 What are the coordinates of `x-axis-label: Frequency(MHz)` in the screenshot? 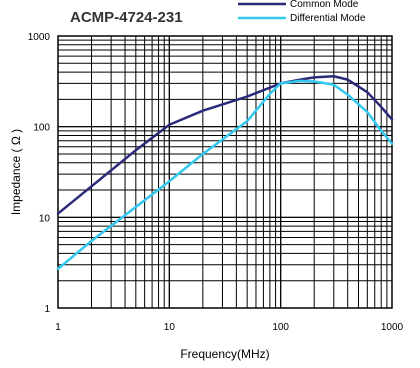 It's located at (224, 354).